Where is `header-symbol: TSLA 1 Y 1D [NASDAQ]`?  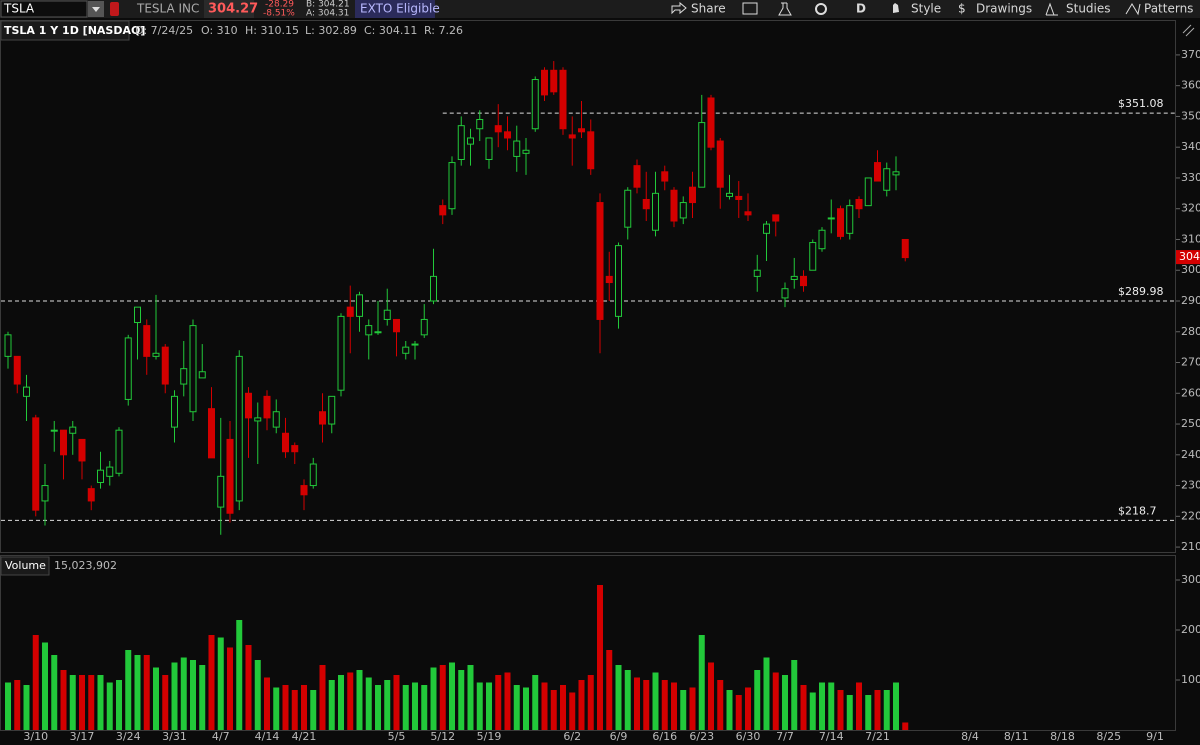
header-symbol: TSLA 1 Y 1D [NASDAQ] is located at coordinates (74, 30).